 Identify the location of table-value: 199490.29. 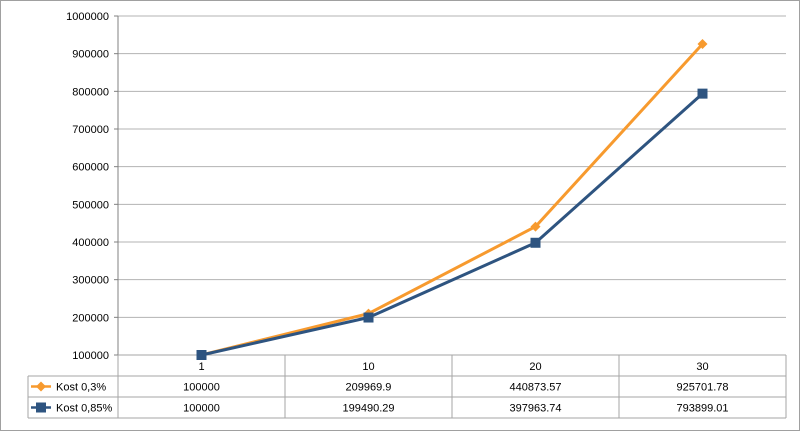
(369, 409).